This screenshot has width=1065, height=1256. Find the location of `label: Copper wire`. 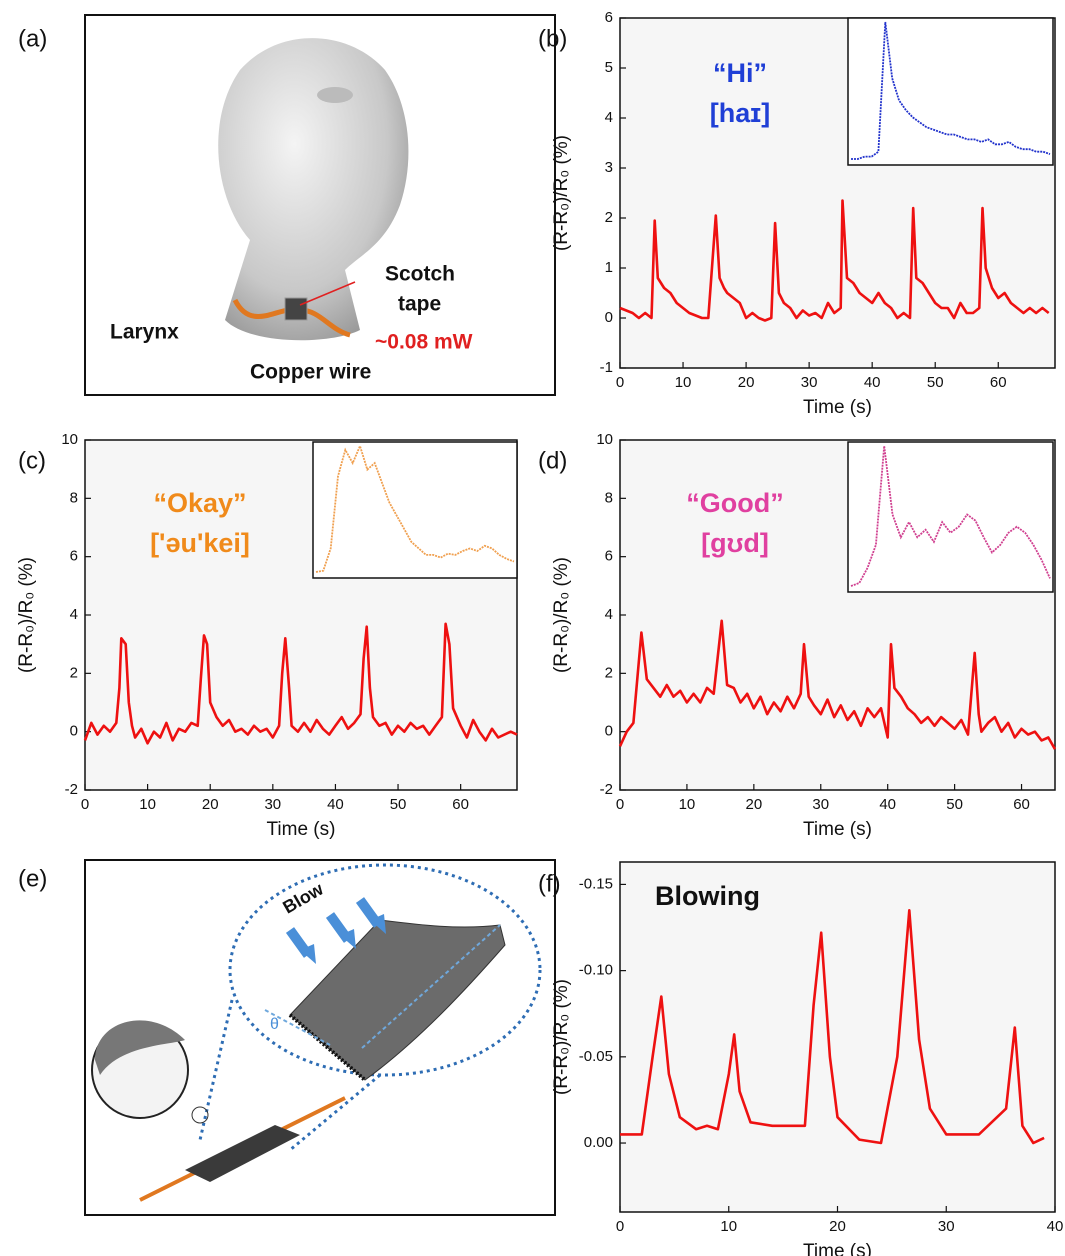

label: Copper wire is located at coordinates (310, 372).